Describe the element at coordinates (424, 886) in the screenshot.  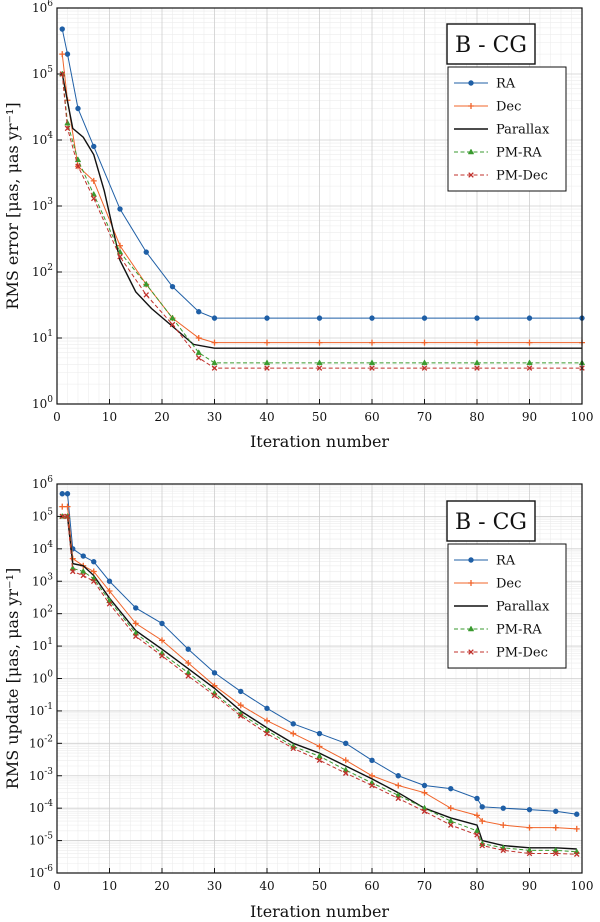
I see `x-tick-label: 70` at that location.